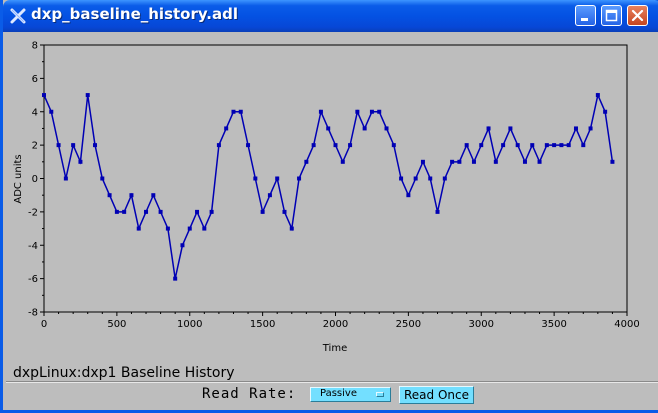 Image resolution: width=658 pixels, height=413 pixels. I want to click on read-once-button: Read Once, so click(436, 395).